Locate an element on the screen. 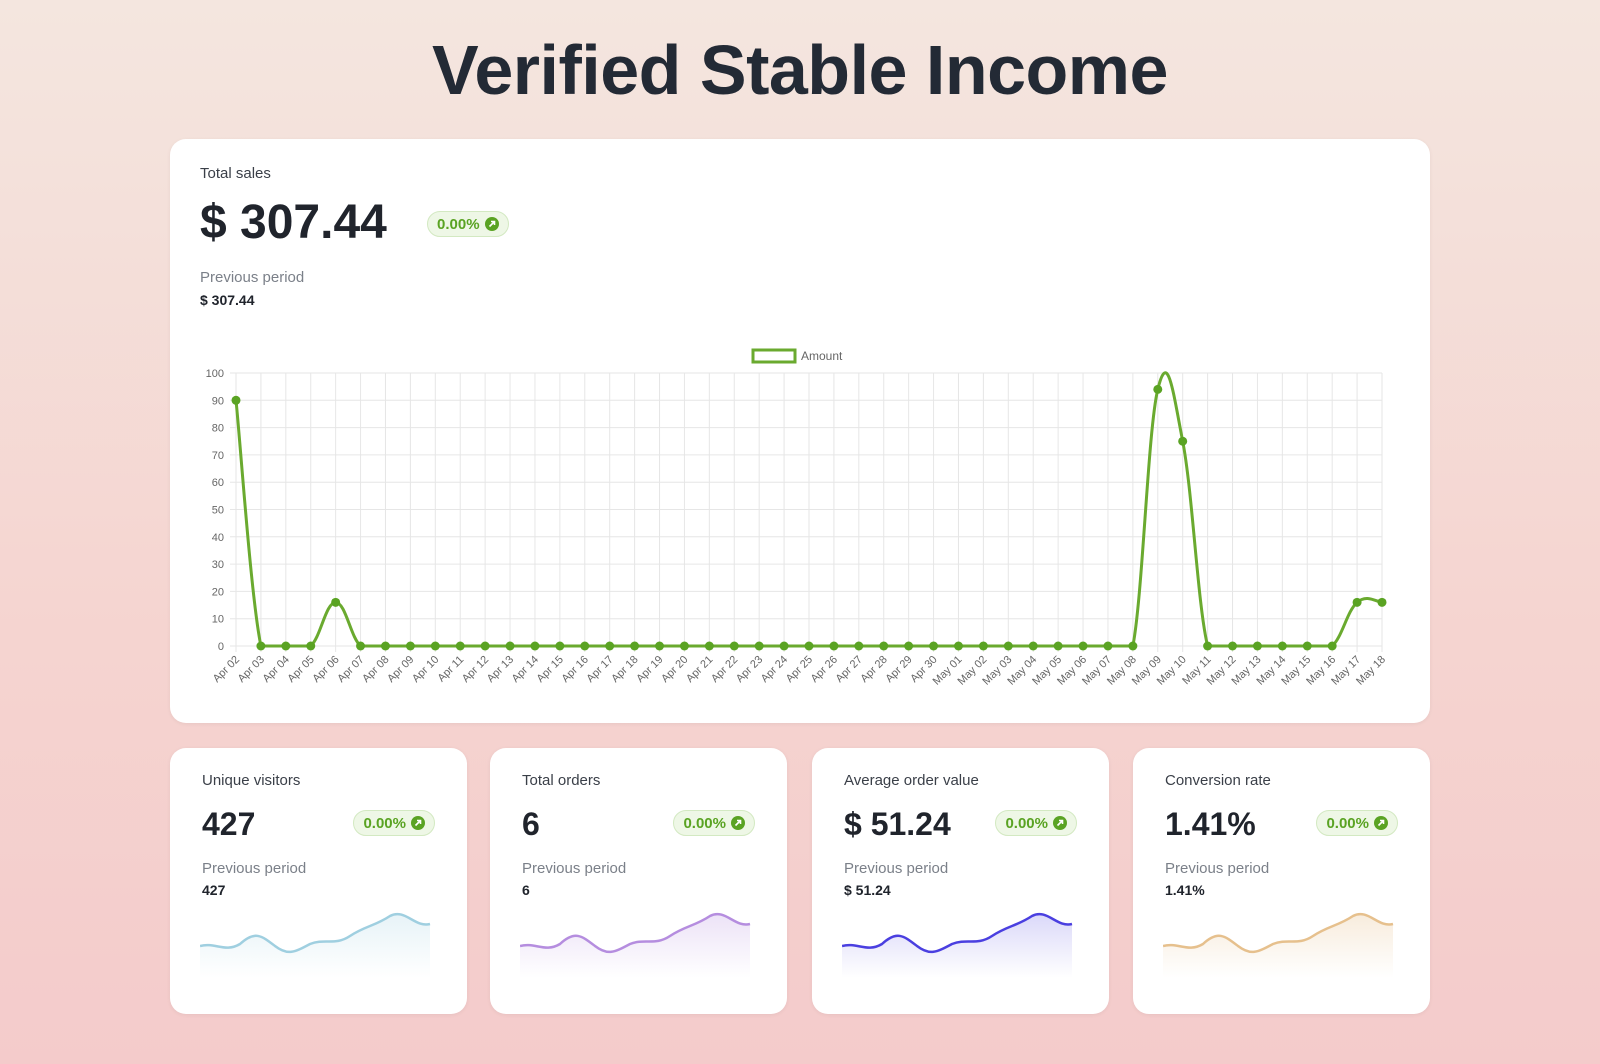 This screenshot has height=1064, width=1600. x-tick-label: Apr 02 is located at coordinates (226, 669).